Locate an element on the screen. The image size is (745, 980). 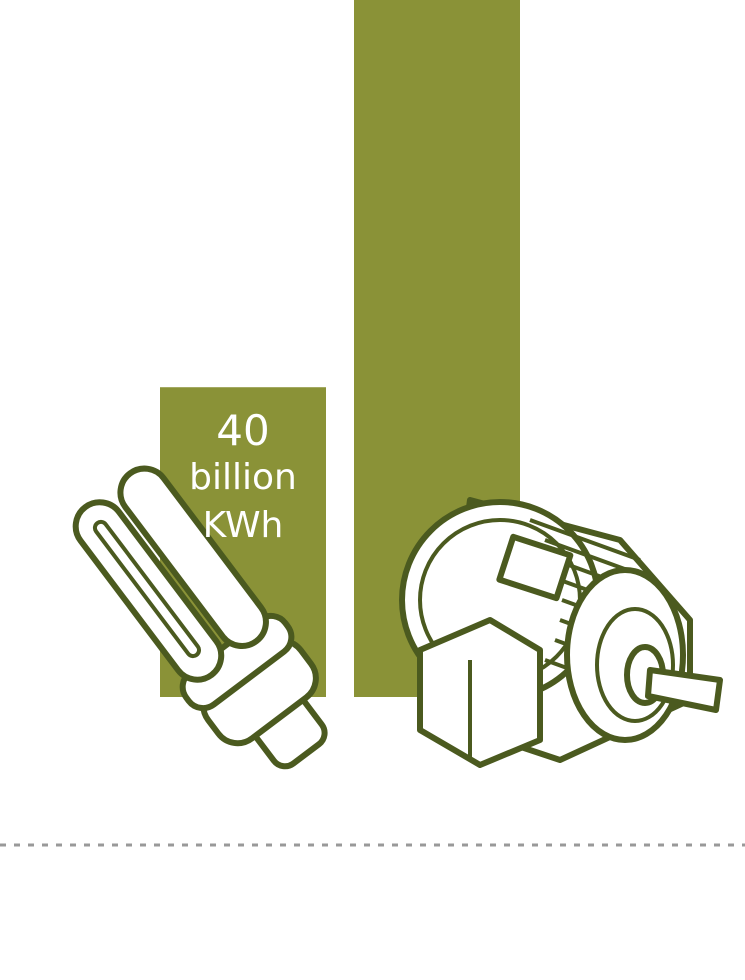
bulb-icon is located at coordinates (200, 617).